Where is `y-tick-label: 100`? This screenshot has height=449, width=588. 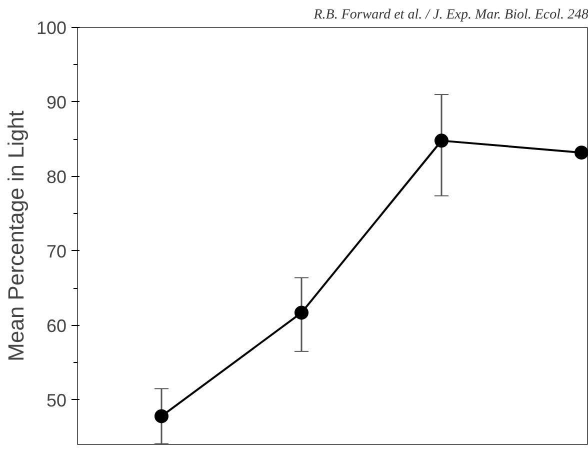 y-tick-label: 100 is located at coordinates (51, 28).